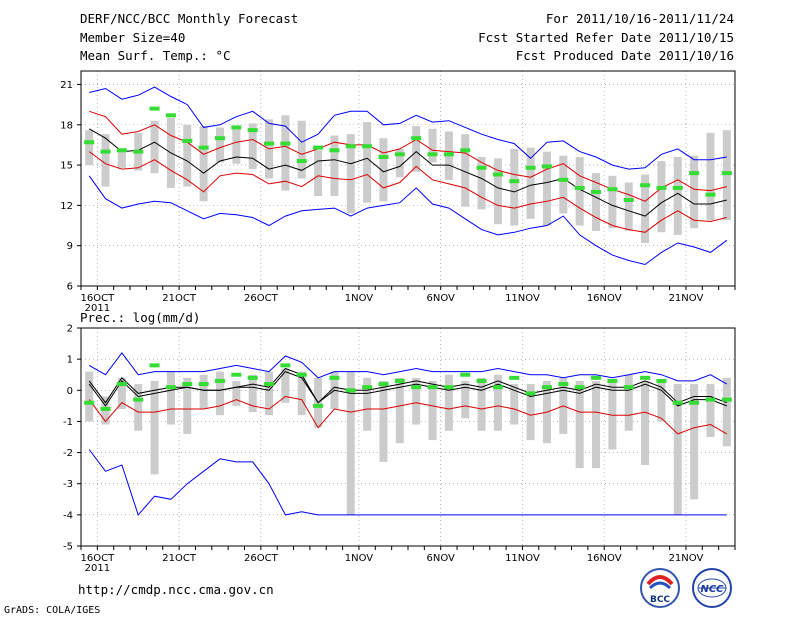 This screenshot has height=618, width=800. Describe the element at coordinates (97, 308) in the screenshot. I see `temp-xtick-year: 2011` at that location.